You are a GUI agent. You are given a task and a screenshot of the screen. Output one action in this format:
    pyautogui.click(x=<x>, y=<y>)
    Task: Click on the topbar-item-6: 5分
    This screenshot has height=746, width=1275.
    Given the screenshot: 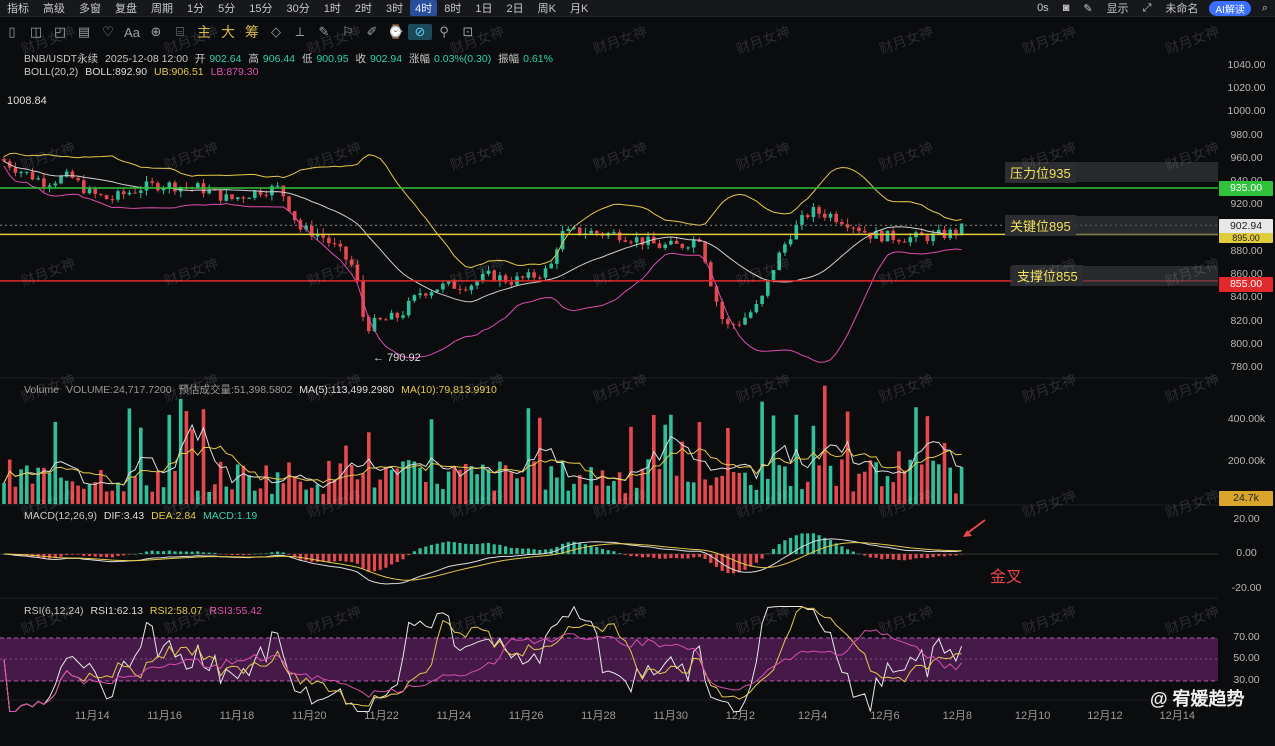 What is the action you would take?
    pyautogui.click(x=227, y=9)
    